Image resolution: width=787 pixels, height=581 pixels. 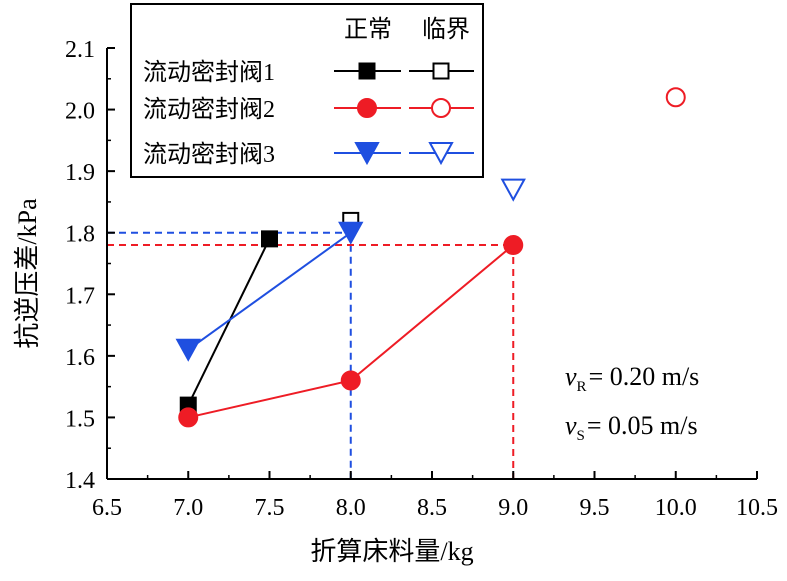 I want to click on vS-symbol: v, so click(x=571, y=425).